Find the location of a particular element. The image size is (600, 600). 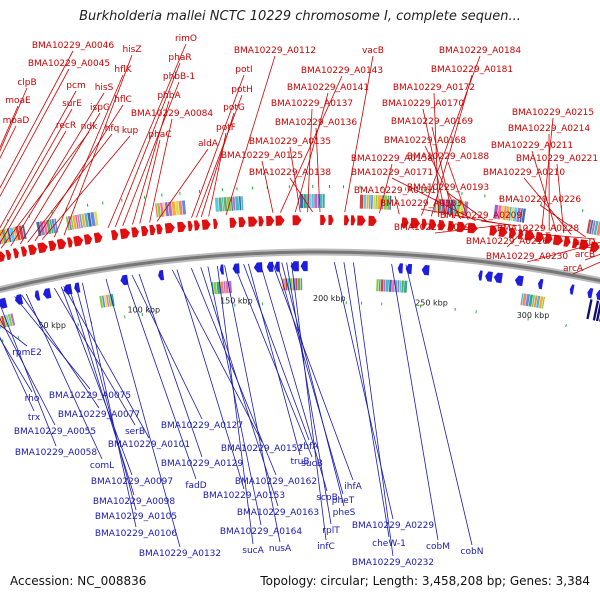

kbp-tick-label: 300 kbp is located at coordinates (533, 315).